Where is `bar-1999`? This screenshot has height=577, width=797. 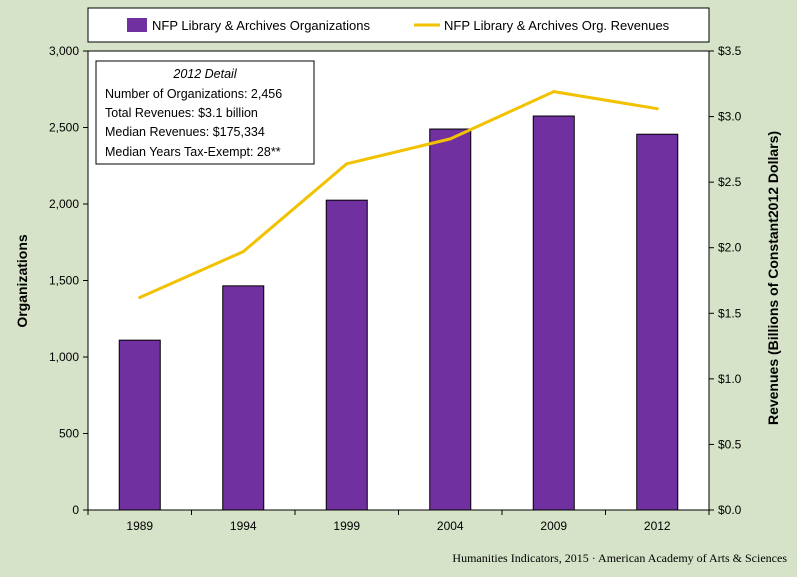
bar-1999 is located at coordinates (346, 355).